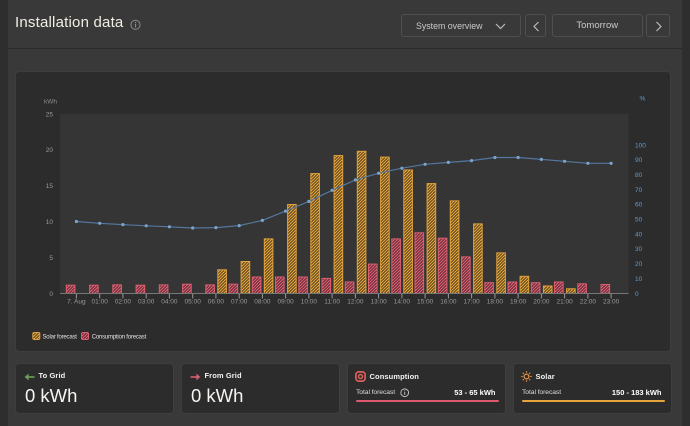 The width and height of the screenshot is (690, 426). Describe the element at coordinates (332, 302) in the screenshot. I see `svg-text: 11:00` at that location.